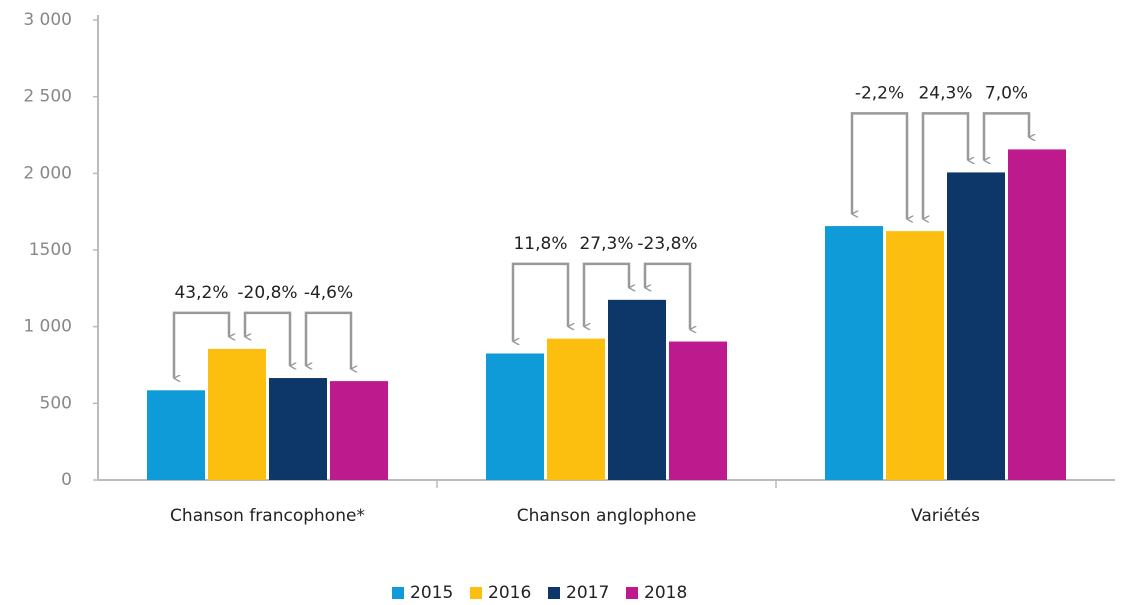 This screenshot has height=605, width=1122. What do you see at coordinates (201, 293) in the screenshot?
I see `change-label: 43,2%` at bounding box center [201, 293].